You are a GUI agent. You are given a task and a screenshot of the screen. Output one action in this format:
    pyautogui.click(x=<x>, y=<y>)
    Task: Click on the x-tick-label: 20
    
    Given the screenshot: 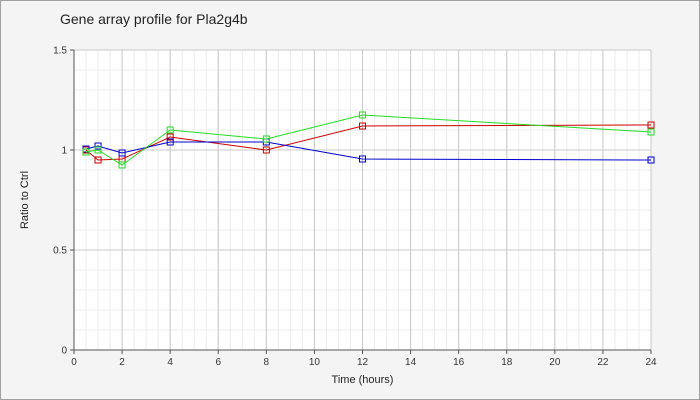 What is the action you would take?
    pyautogui.click(x=555, y=362)
    